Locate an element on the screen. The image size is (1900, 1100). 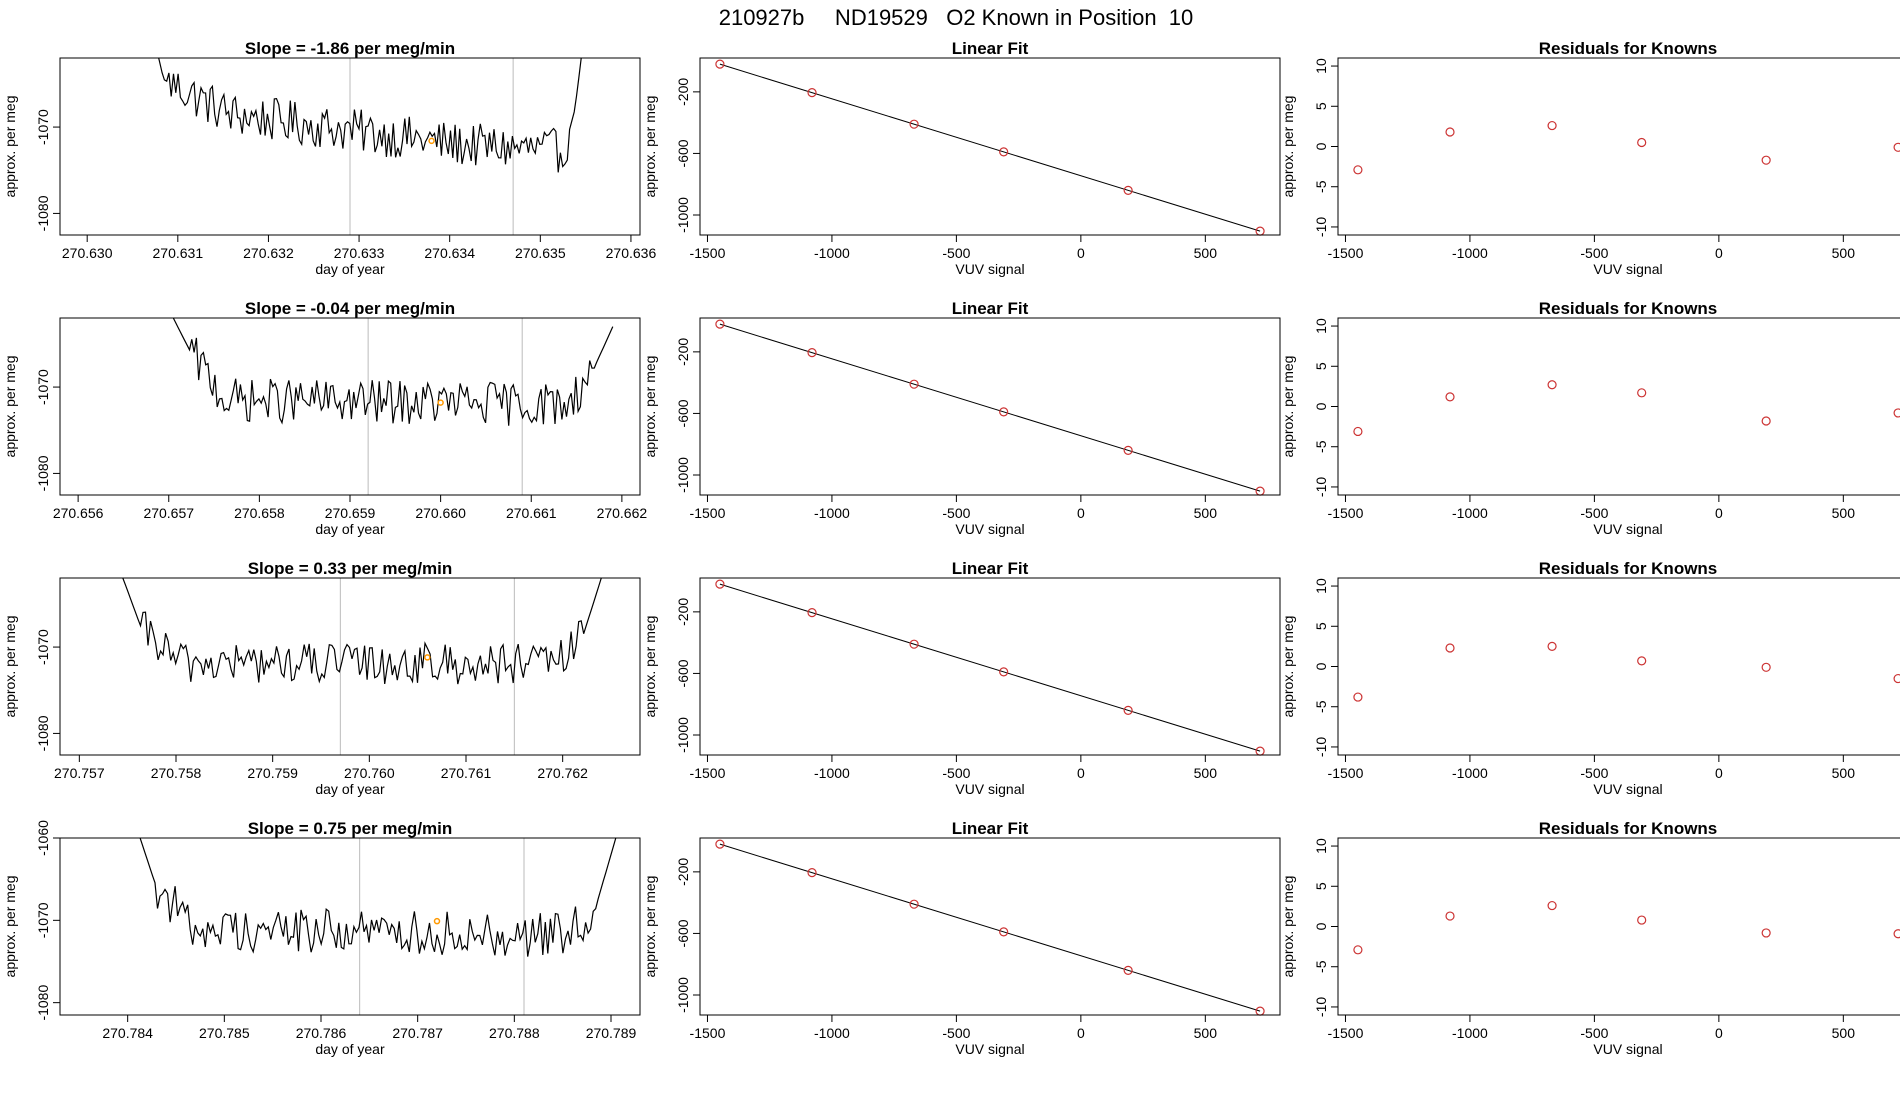
page-title: 210927b ND19529 O2 Known in Position 10 is located at coordinates (956, 17).